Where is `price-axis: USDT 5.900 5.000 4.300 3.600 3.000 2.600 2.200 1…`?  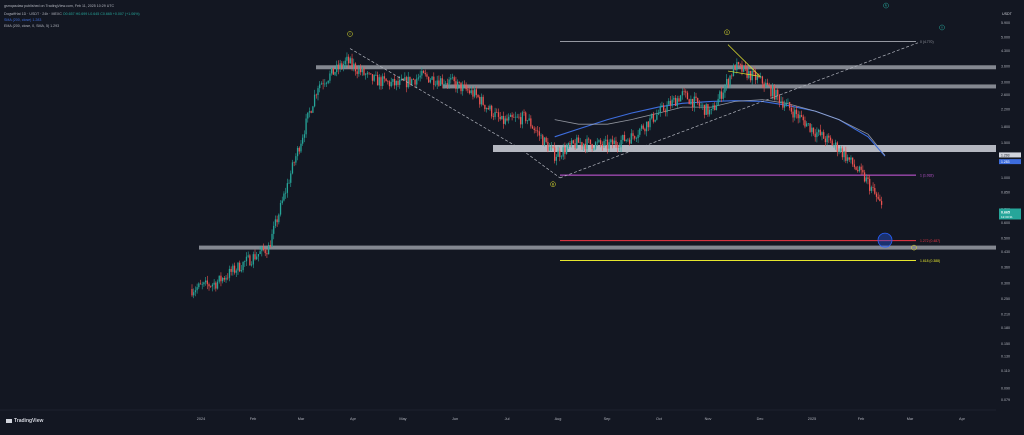 price-axis: USDT 5.900 5.000 4.300 3.600 3.000 2.600 2.200 1… is located at coordinates (1010, 217).